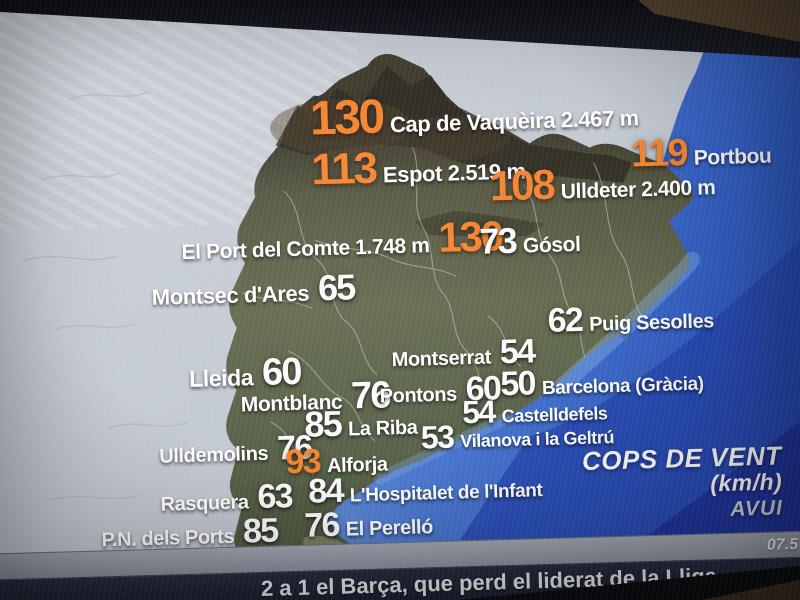  Describe the element at coordinates (782, 544) in the screenshot. I see `clock: 07.5` at that location.